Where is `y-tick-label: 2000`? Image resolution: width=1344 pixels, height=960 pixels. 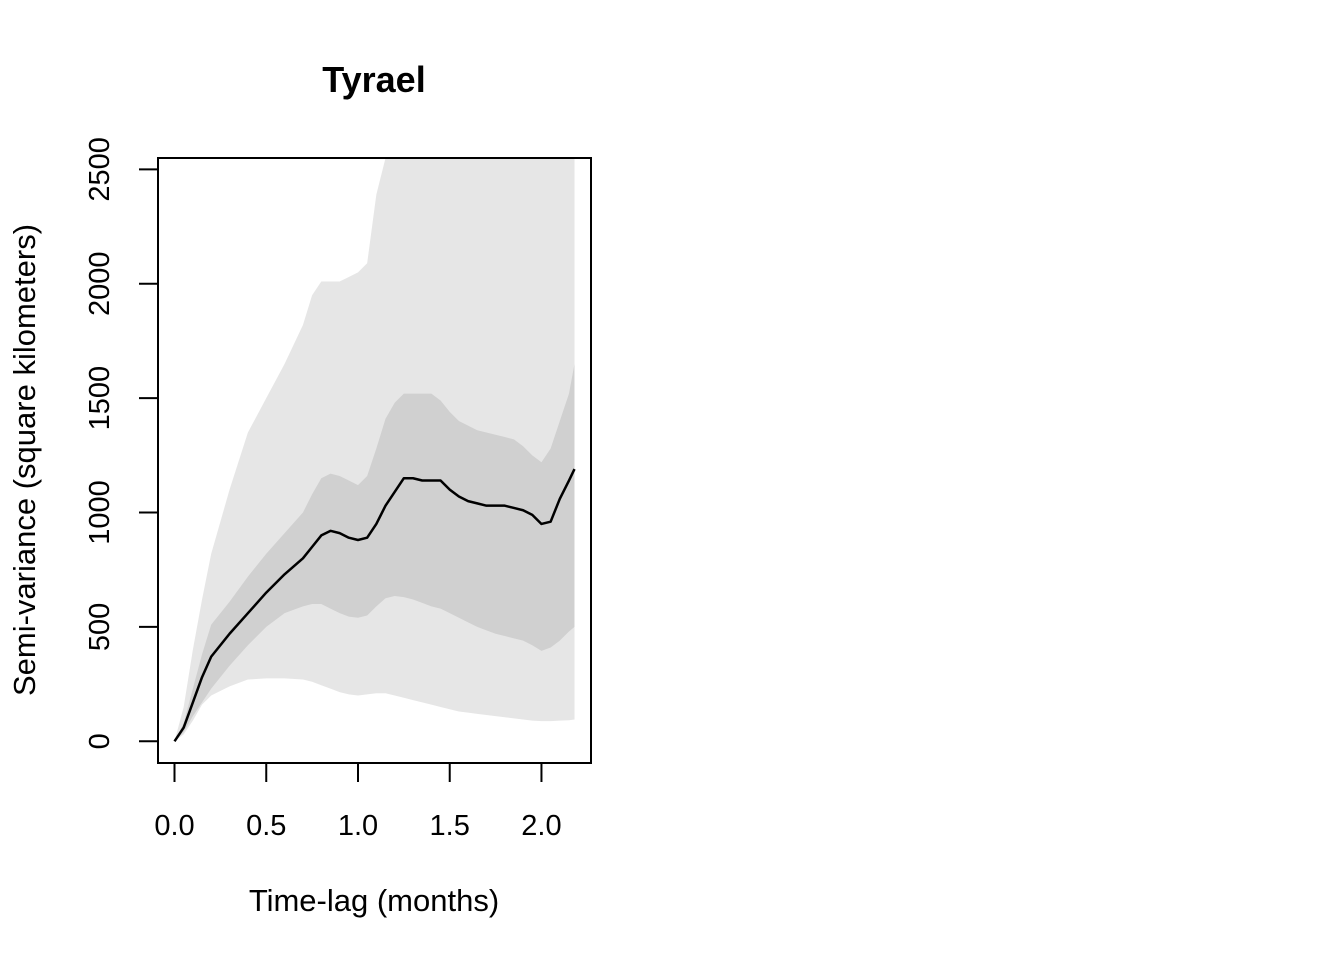
y-tick-label: 2000 is located at coordinates (100, 284).